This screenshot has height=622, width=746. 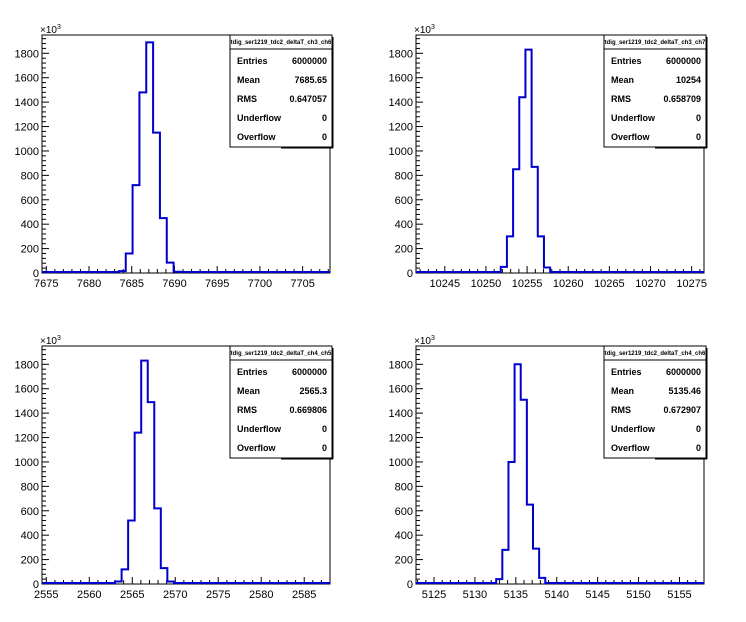 I want to click on stats-value: 7685.65, so click(x=310, y=80).